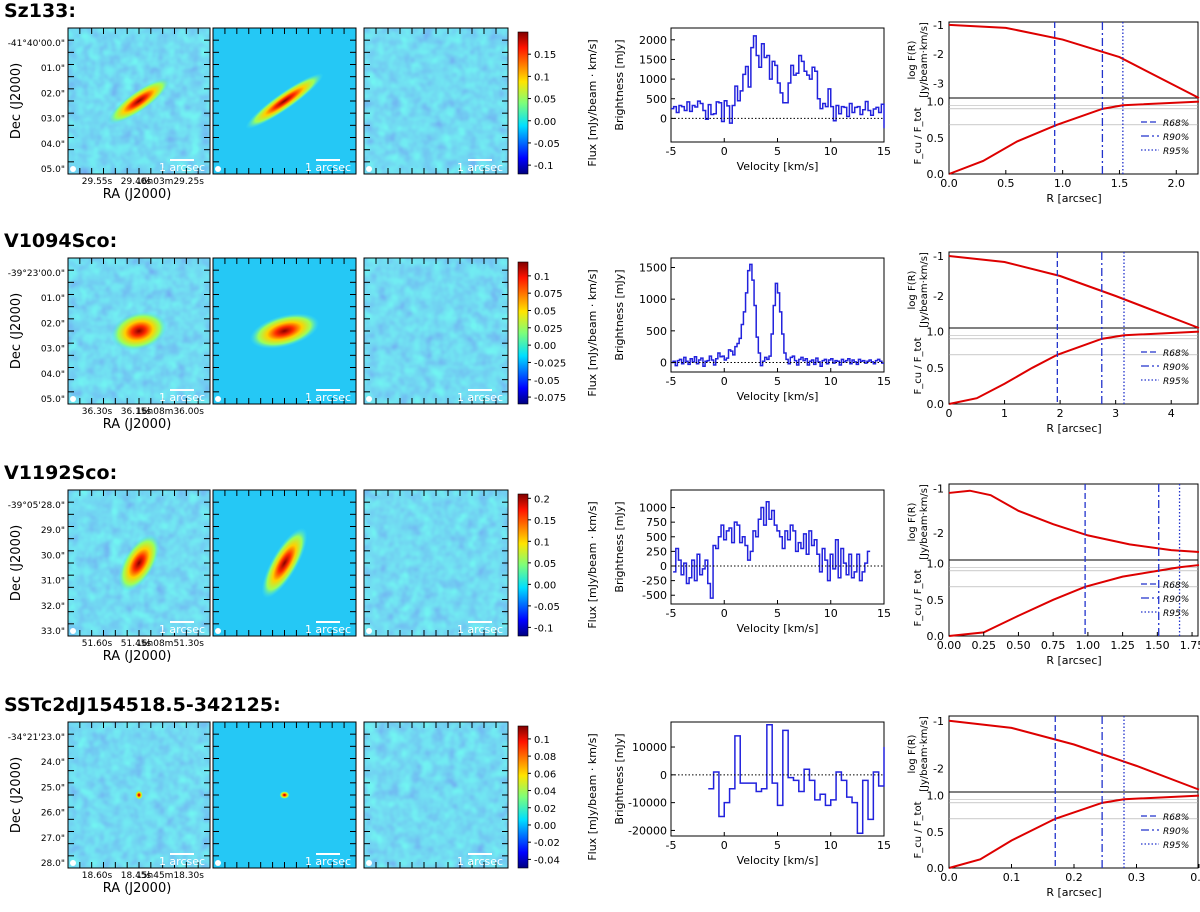  I want to click on dec-tick-label: -39°23'00.0", so click(36, 274).